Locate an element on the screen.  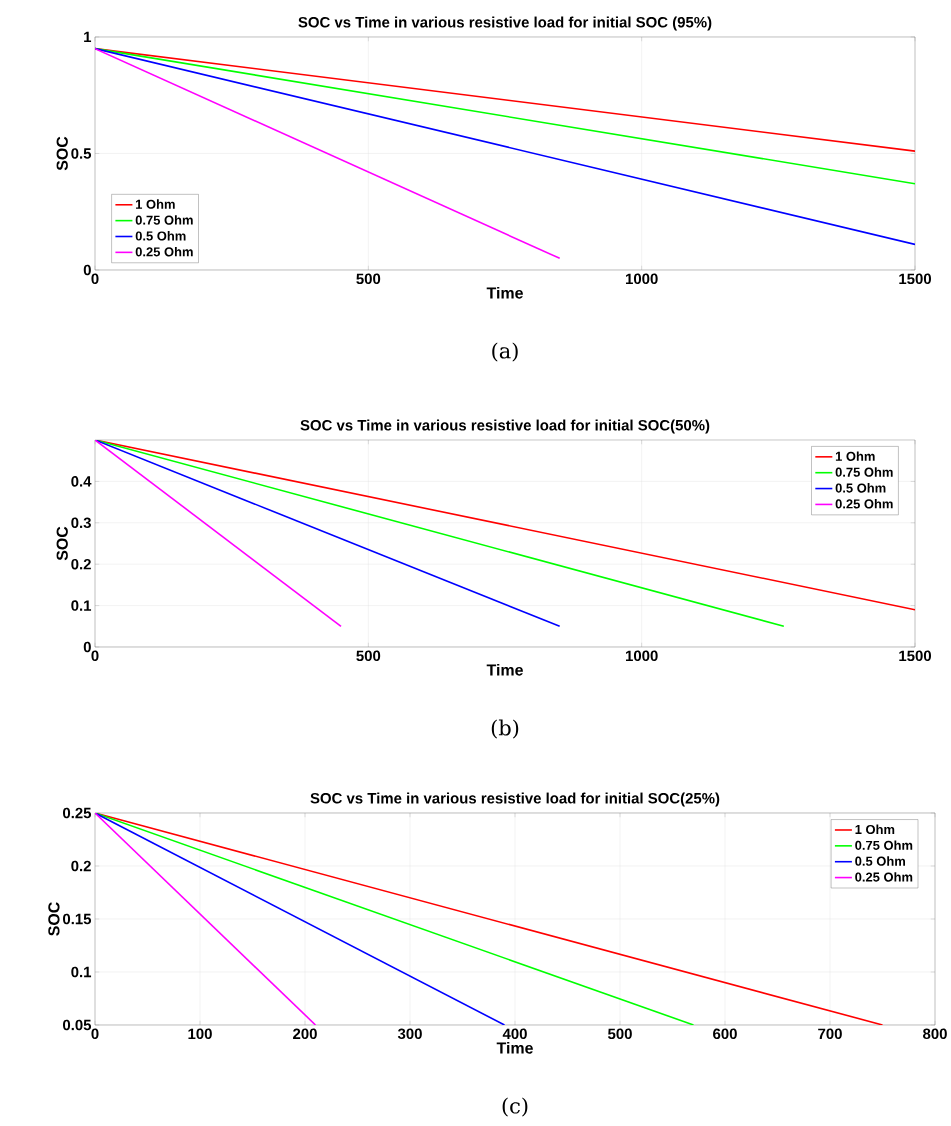
y-tick-label: 0.4 is located at coordinates (81, 481).